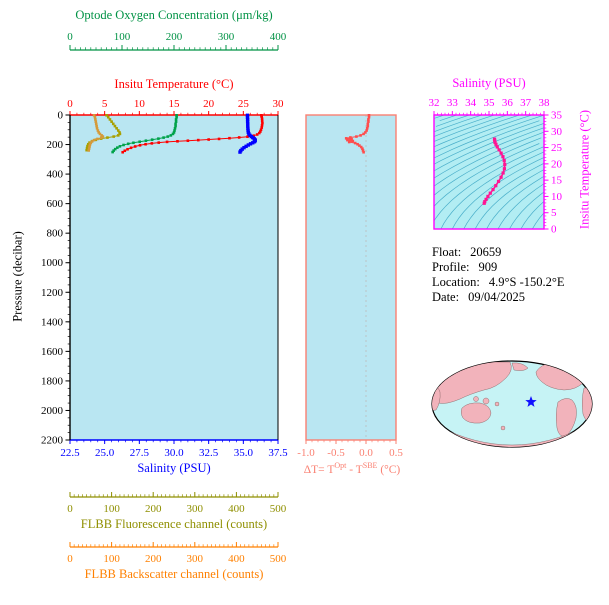  Describe the element at coordinates (476, 399) in the screenshot. I see `map-land-indonesia` at that location.